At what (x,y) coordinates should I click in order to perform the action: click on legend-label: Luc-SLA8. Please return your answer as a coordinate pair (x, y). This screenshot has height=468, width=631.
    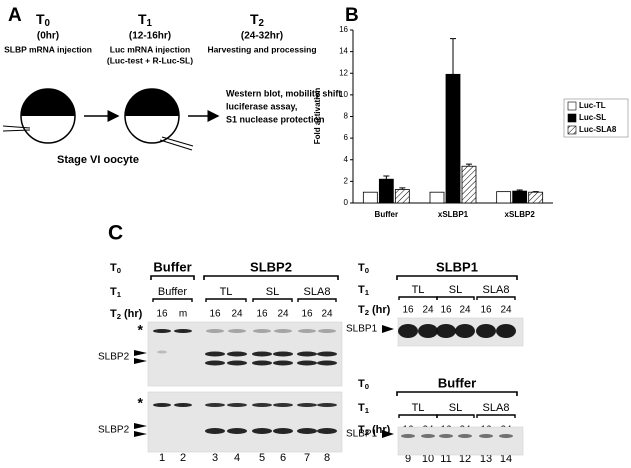
    Looking at the image, I should click on (598, 129).